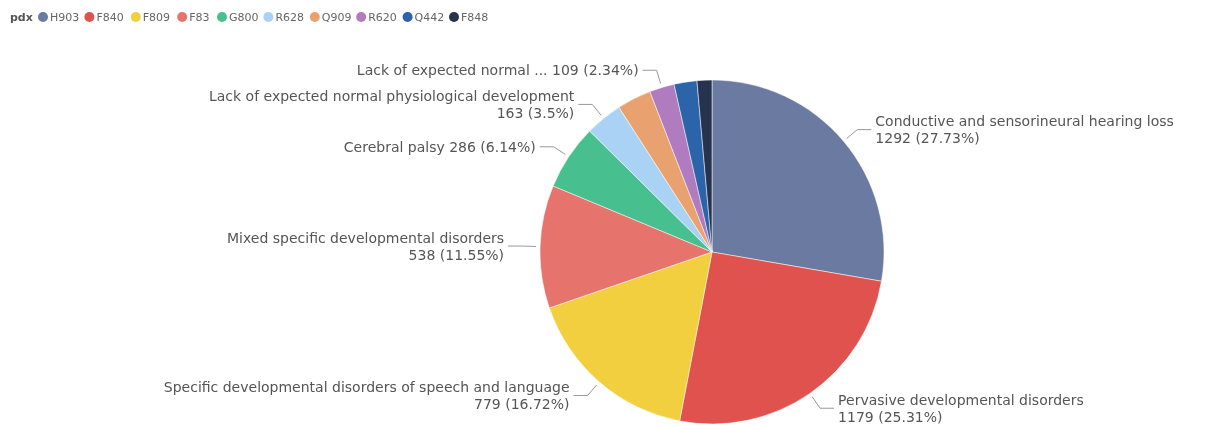 The height and width of the screenshot is (426, 1213). Describe the element at coordinates (475, 17) in the screenshot. I see `legend-label: F848` at that location.